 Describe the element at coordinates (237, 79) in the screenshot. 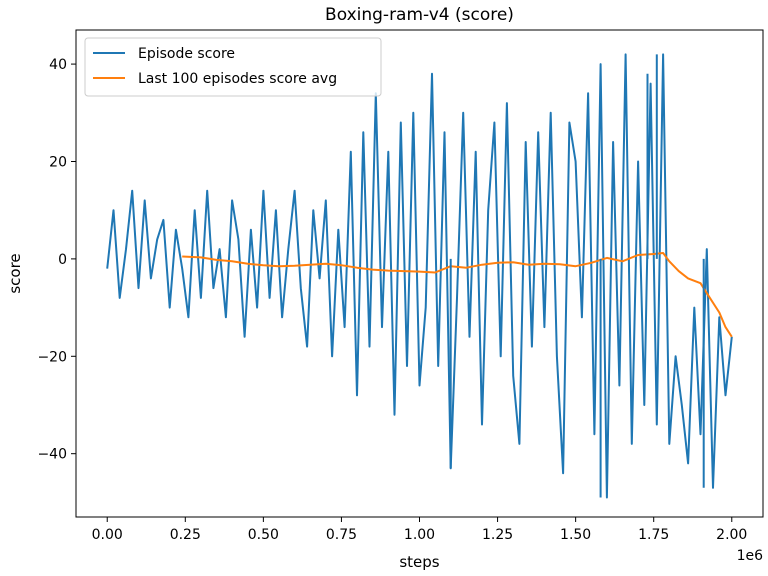

I see `legend-label-avg-score: Last 100 episodes score avg` at that location.